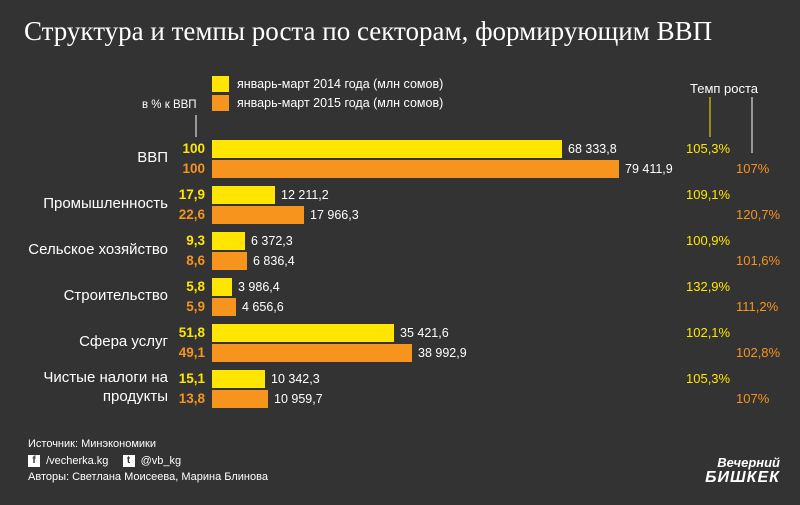  I want to click on twitter-handle: @vb_kg, so click(161, 461).